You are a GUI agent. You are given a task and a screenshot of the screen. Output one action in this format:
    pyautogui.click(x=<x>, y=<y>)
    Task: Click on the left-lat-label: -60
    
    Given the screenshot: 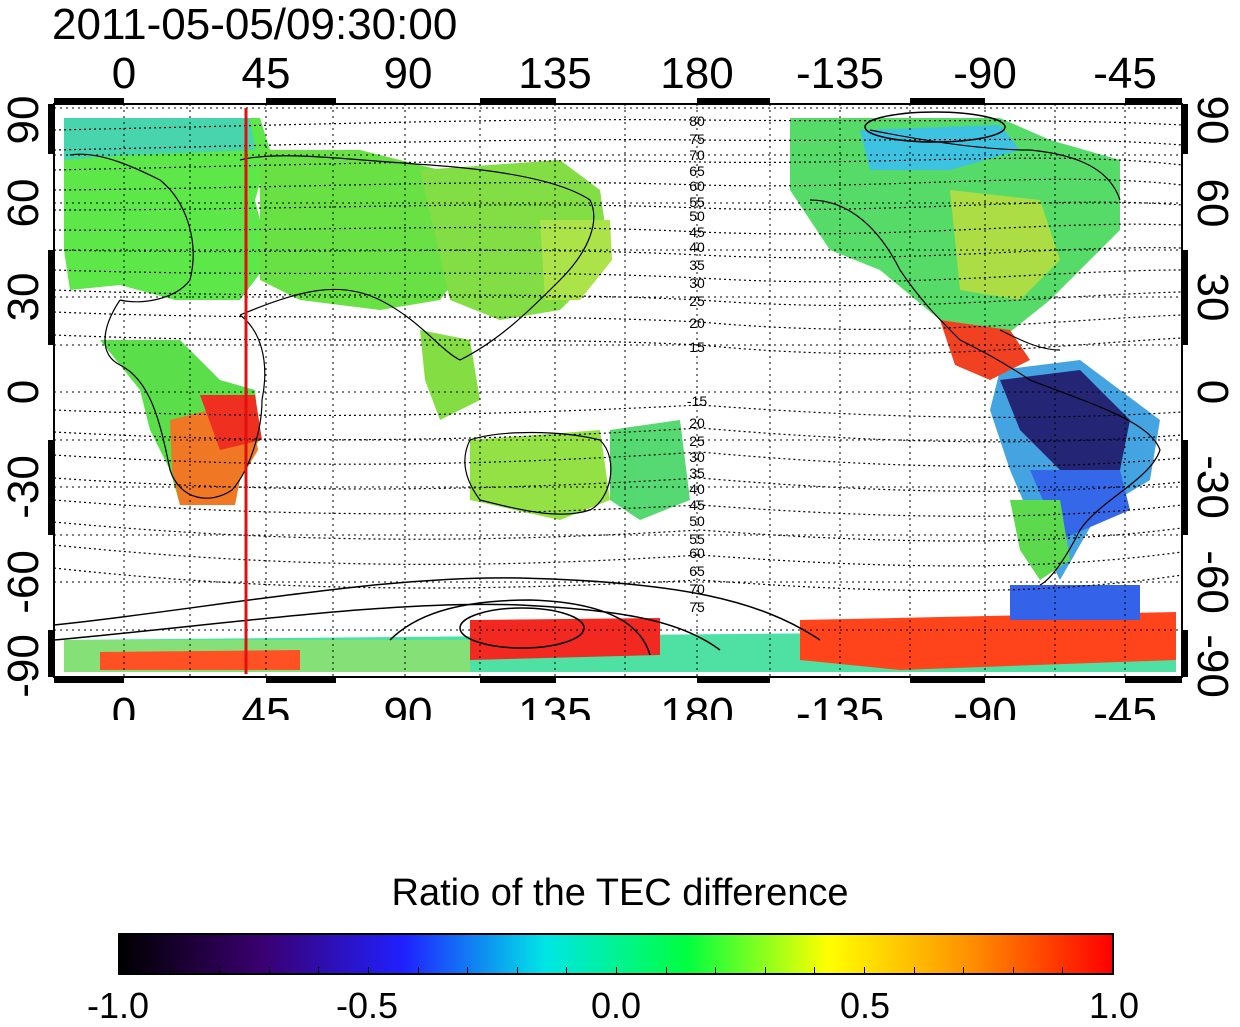 What is the action you would take?
    pyautogui.click(x=24, y=582)
    